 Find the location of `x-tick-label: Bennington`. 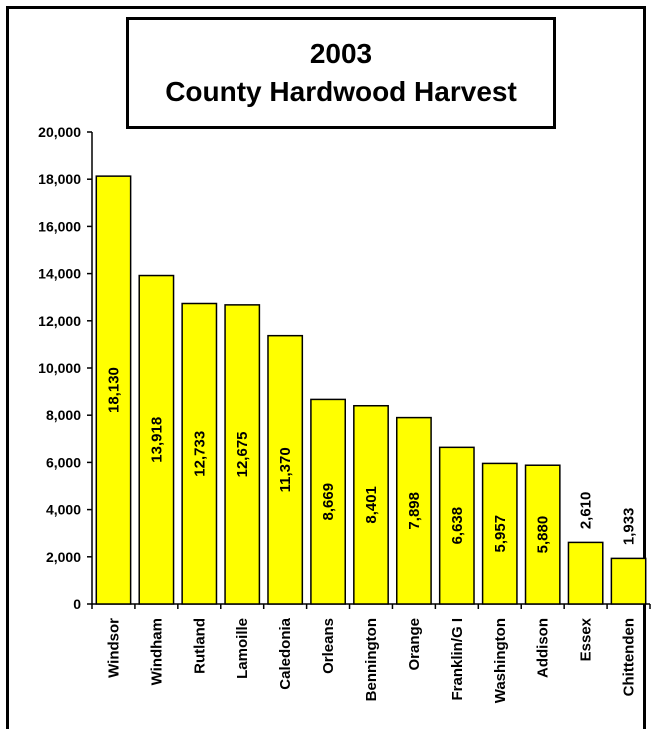

x-tick-label: Bennington is located at coordinates (371, 659).